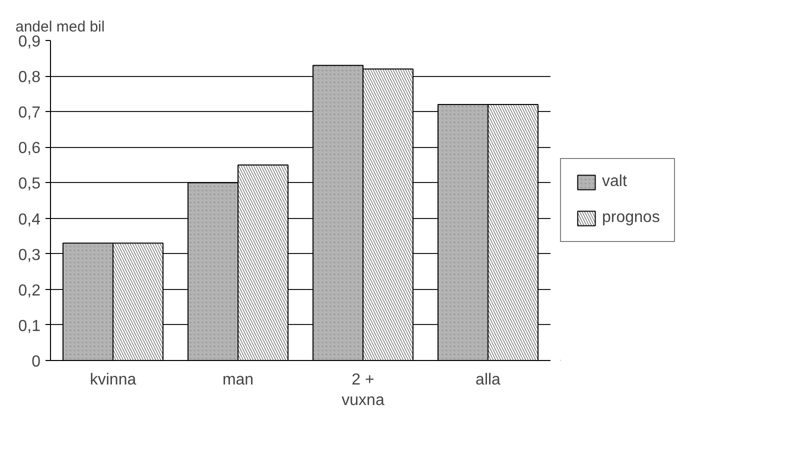  What do you see at coordinates (488, 380) in the screenshot?
I see `x-tick-label: alla` at bounding box center [488, 380].